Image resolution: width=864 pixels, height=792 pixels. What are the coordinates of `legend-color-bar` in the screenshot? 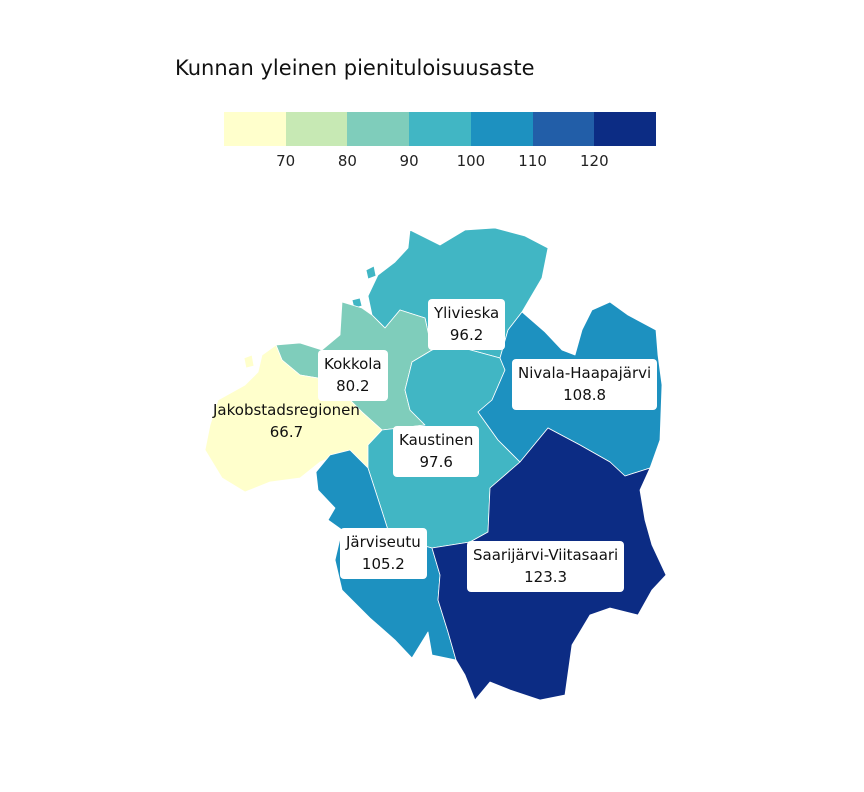 It's located at (440, 129).